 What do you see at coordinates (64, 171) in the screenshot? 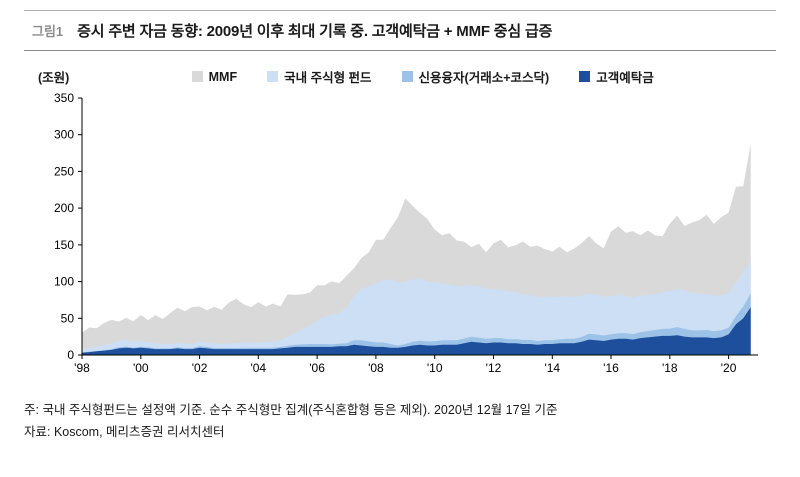
I see `y-tick-label: 250` at bounding box center [64, 171].